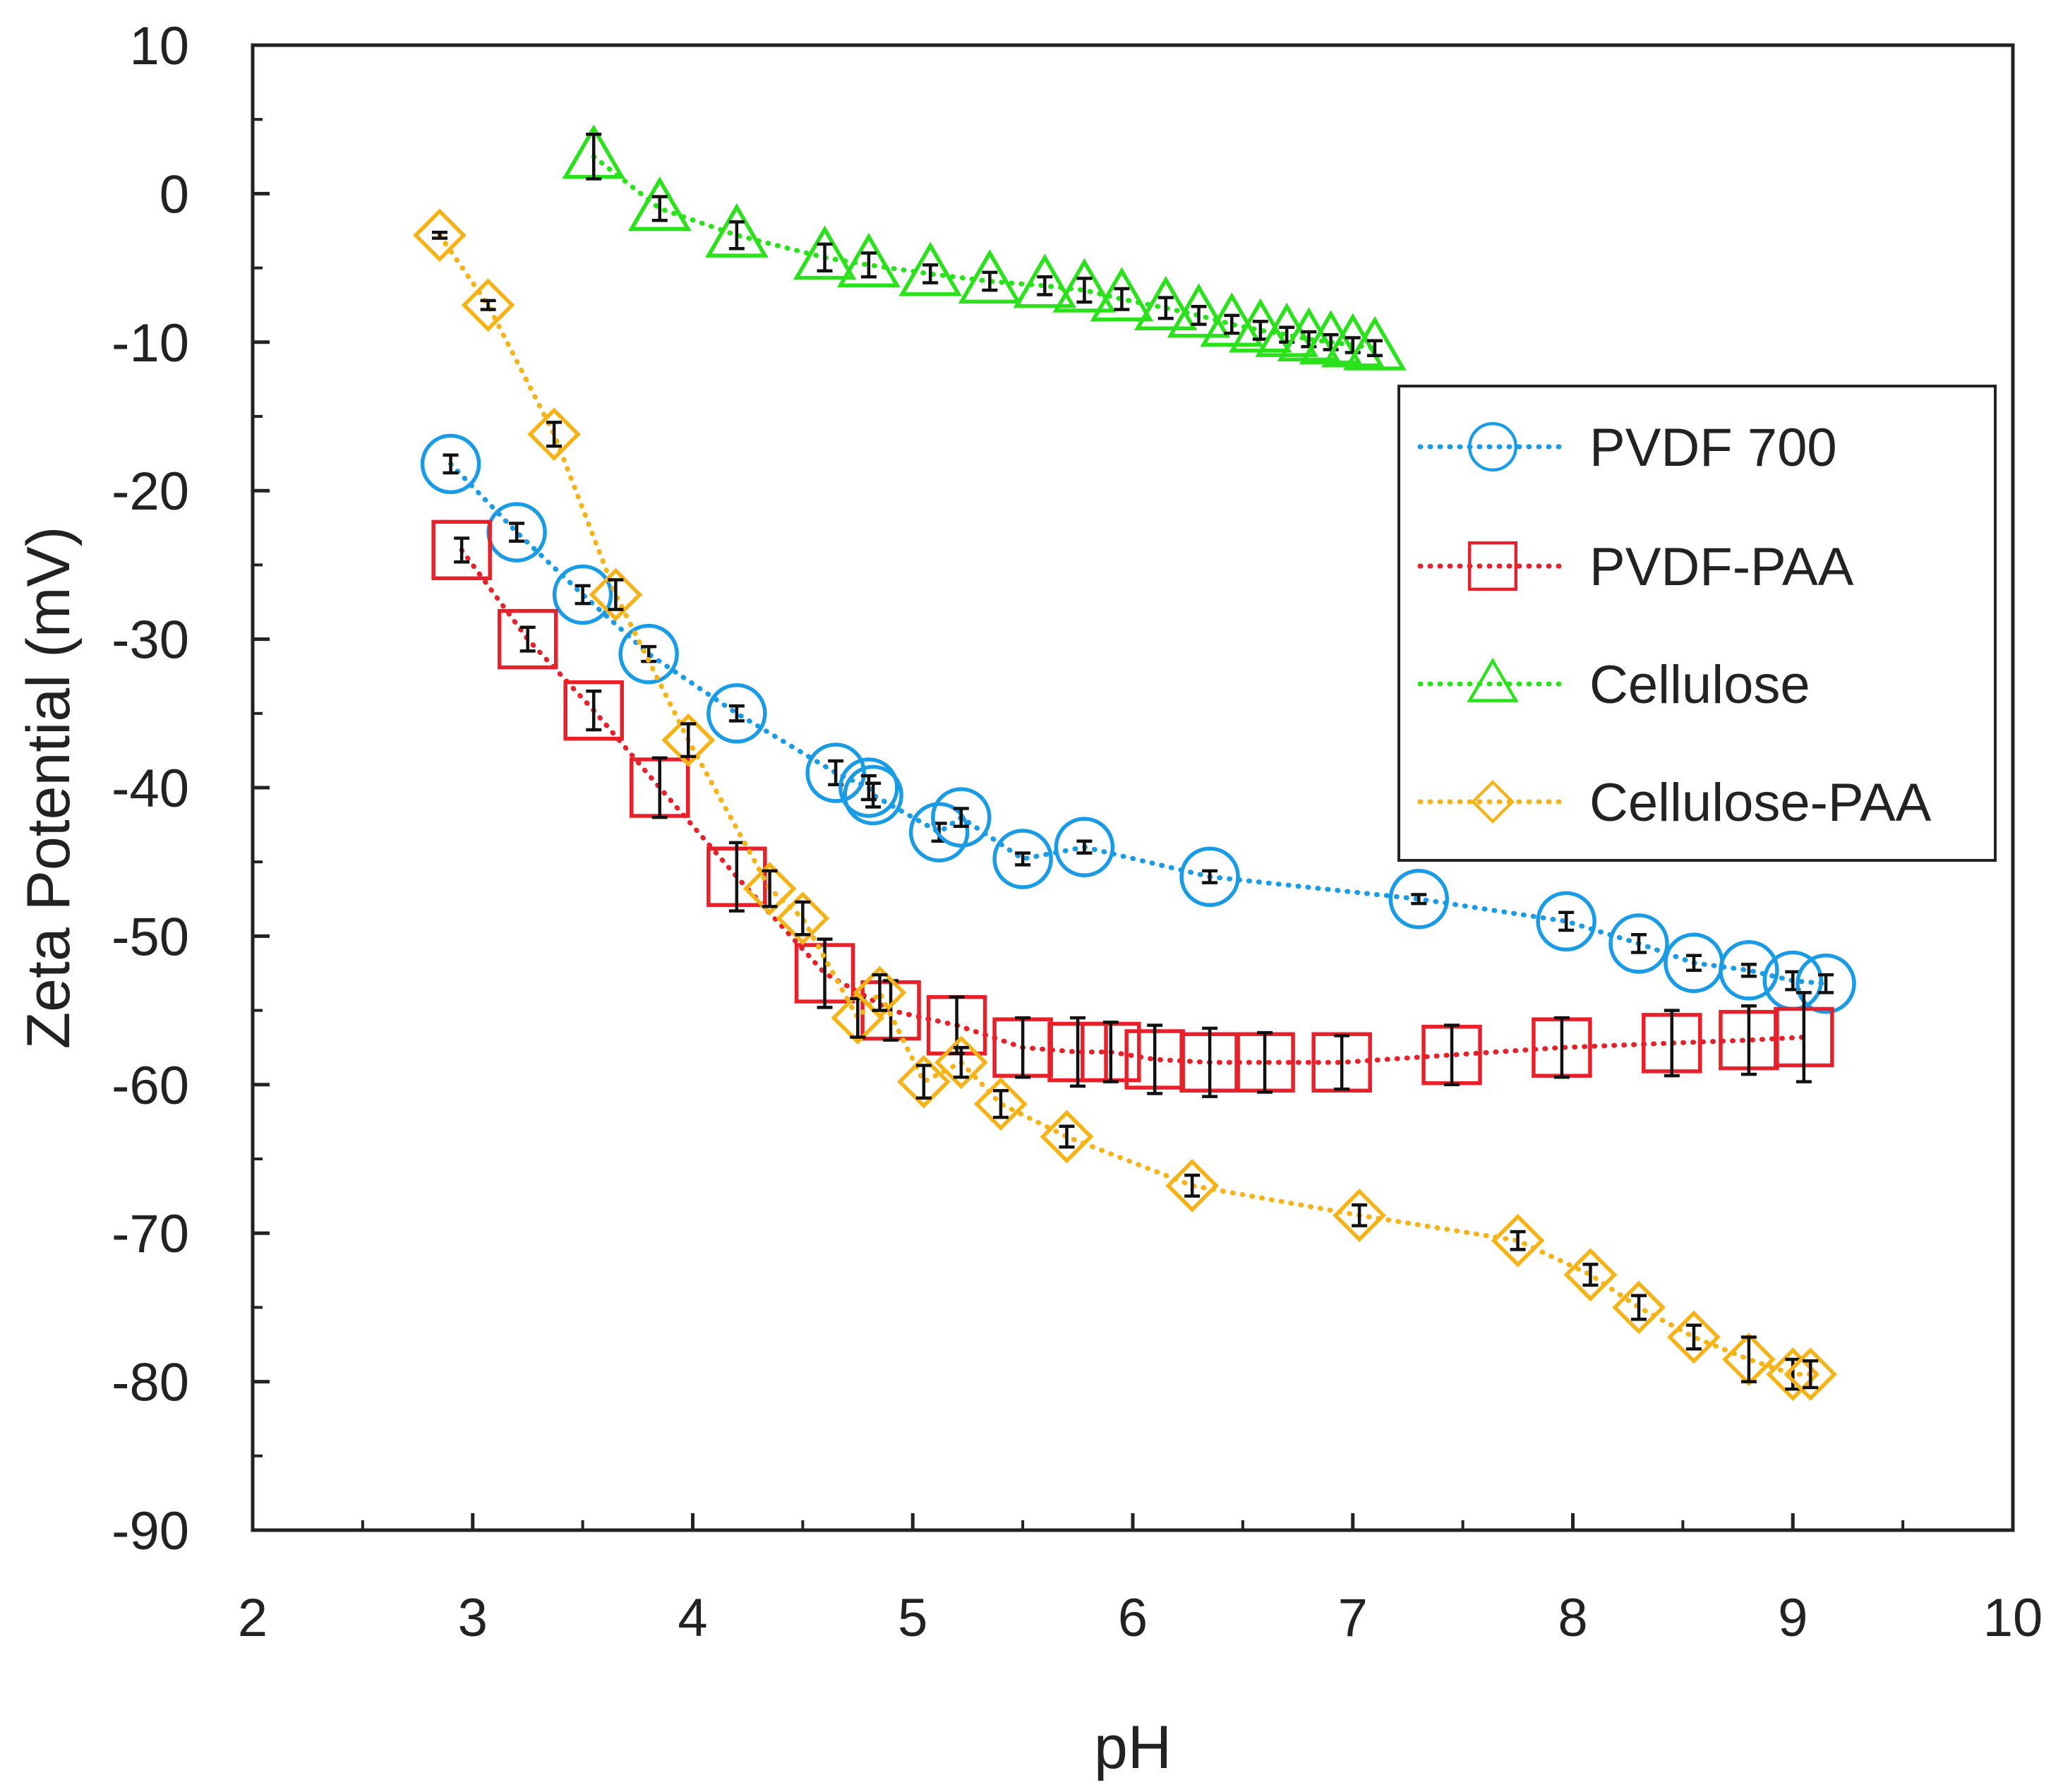  Describe the element at coordinates (1133, 1748) in the screenshot. I see `x-axis-title: pH` at that location.